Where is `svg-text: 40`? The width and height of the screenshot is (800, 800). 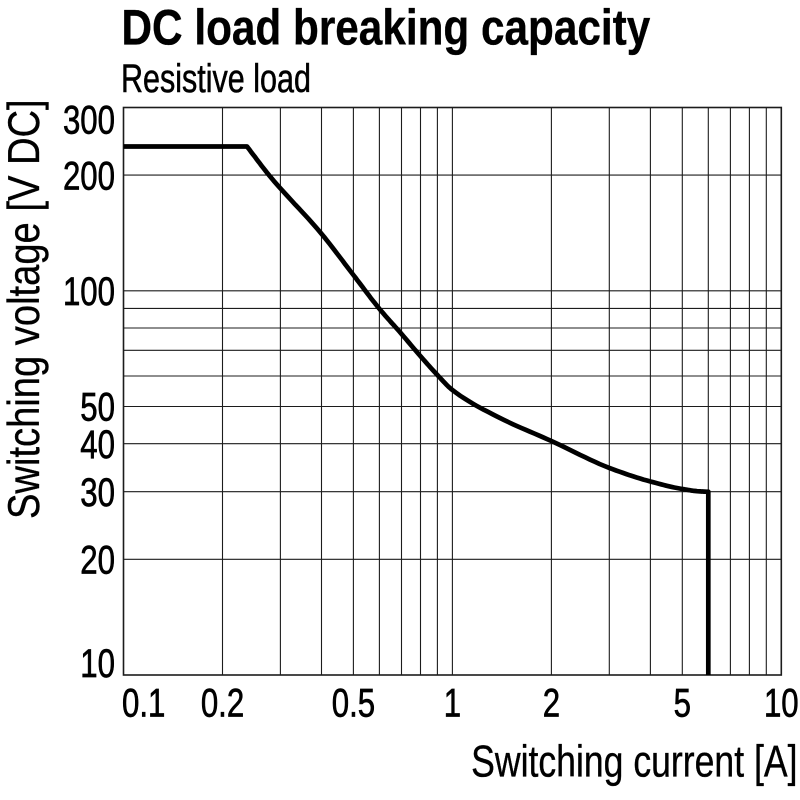
svg-text: 40 is located at coordinates (97, 444).